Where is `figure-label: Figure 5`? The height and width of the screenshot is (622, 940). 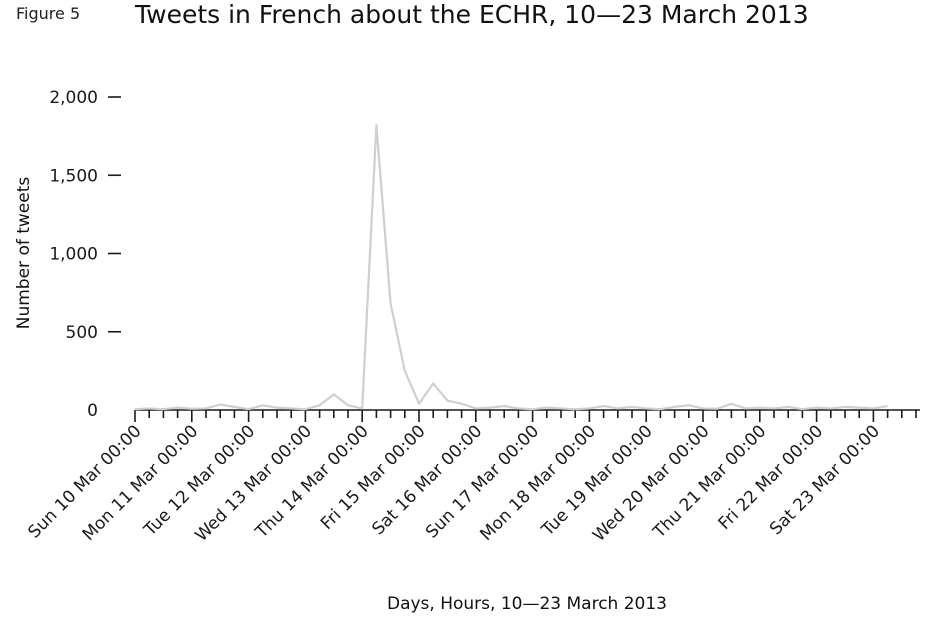 figure-label: Figure 5 is located at coordinates (48, 13).